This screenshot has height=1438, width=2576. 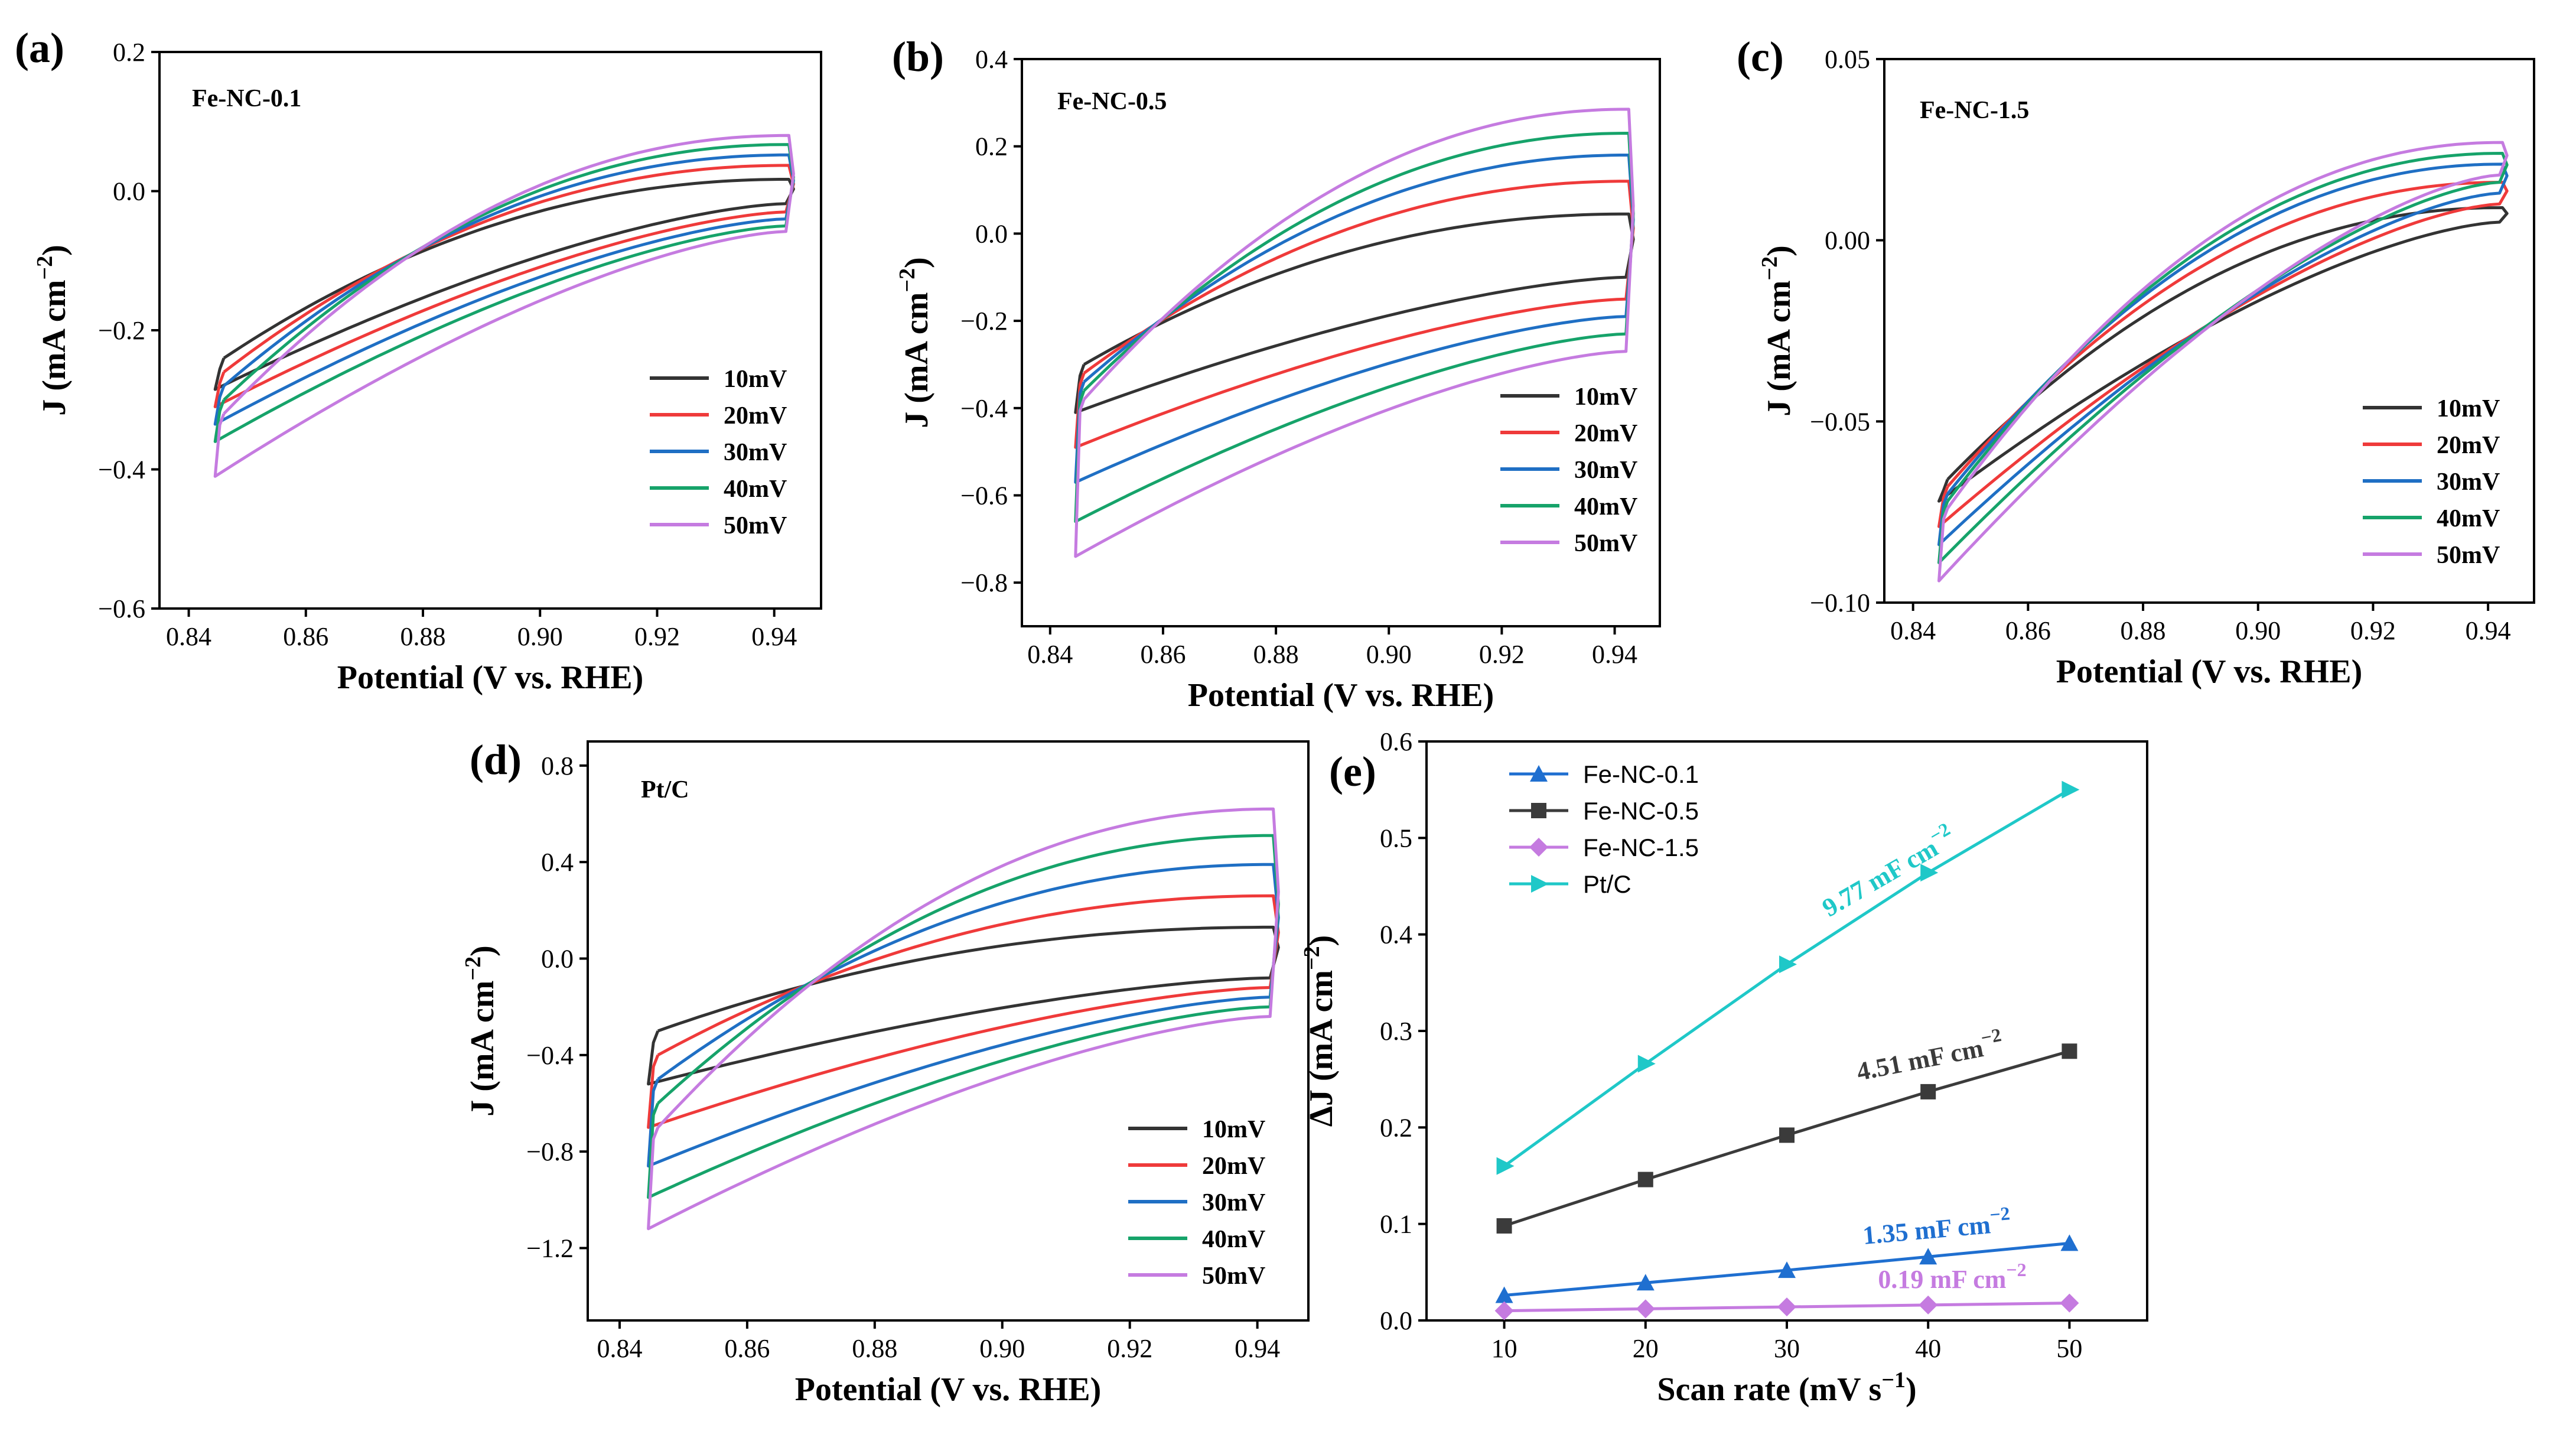 I want to click on y-axis-label: ΔJ (mA cm−2), so click(x=1320, y=1031).